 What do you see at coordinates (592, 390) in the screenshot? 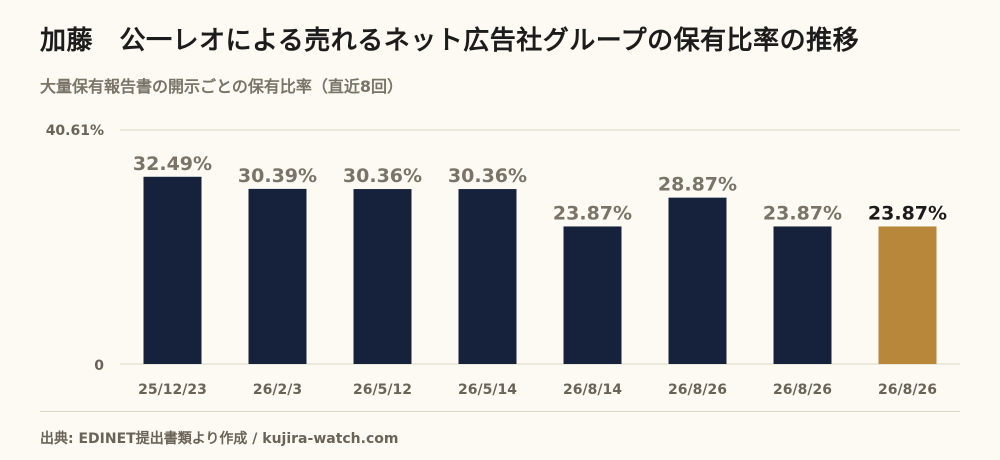
I see `x-tick-label: 26/8/14` at bounding box center [592, 390].